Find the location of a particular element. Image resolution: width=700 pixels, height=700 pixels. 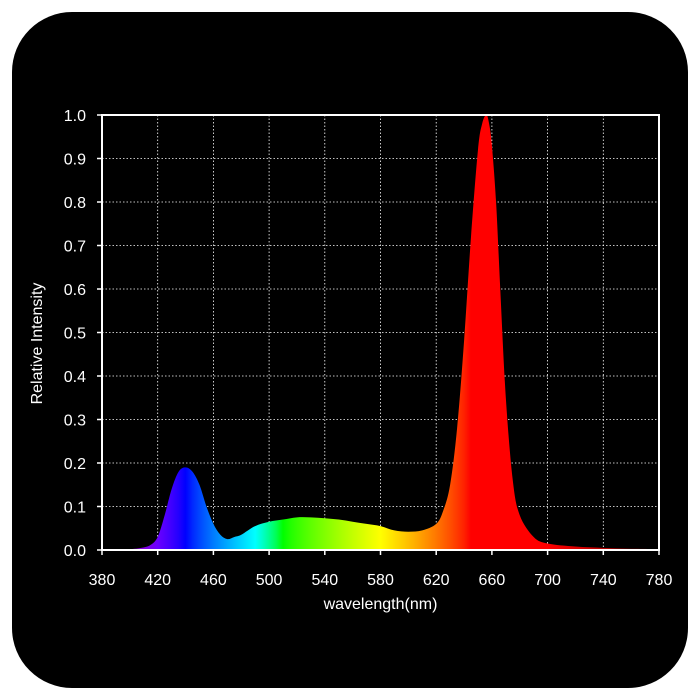

x-tick-label: 660 is located at coordinates (492, 580).